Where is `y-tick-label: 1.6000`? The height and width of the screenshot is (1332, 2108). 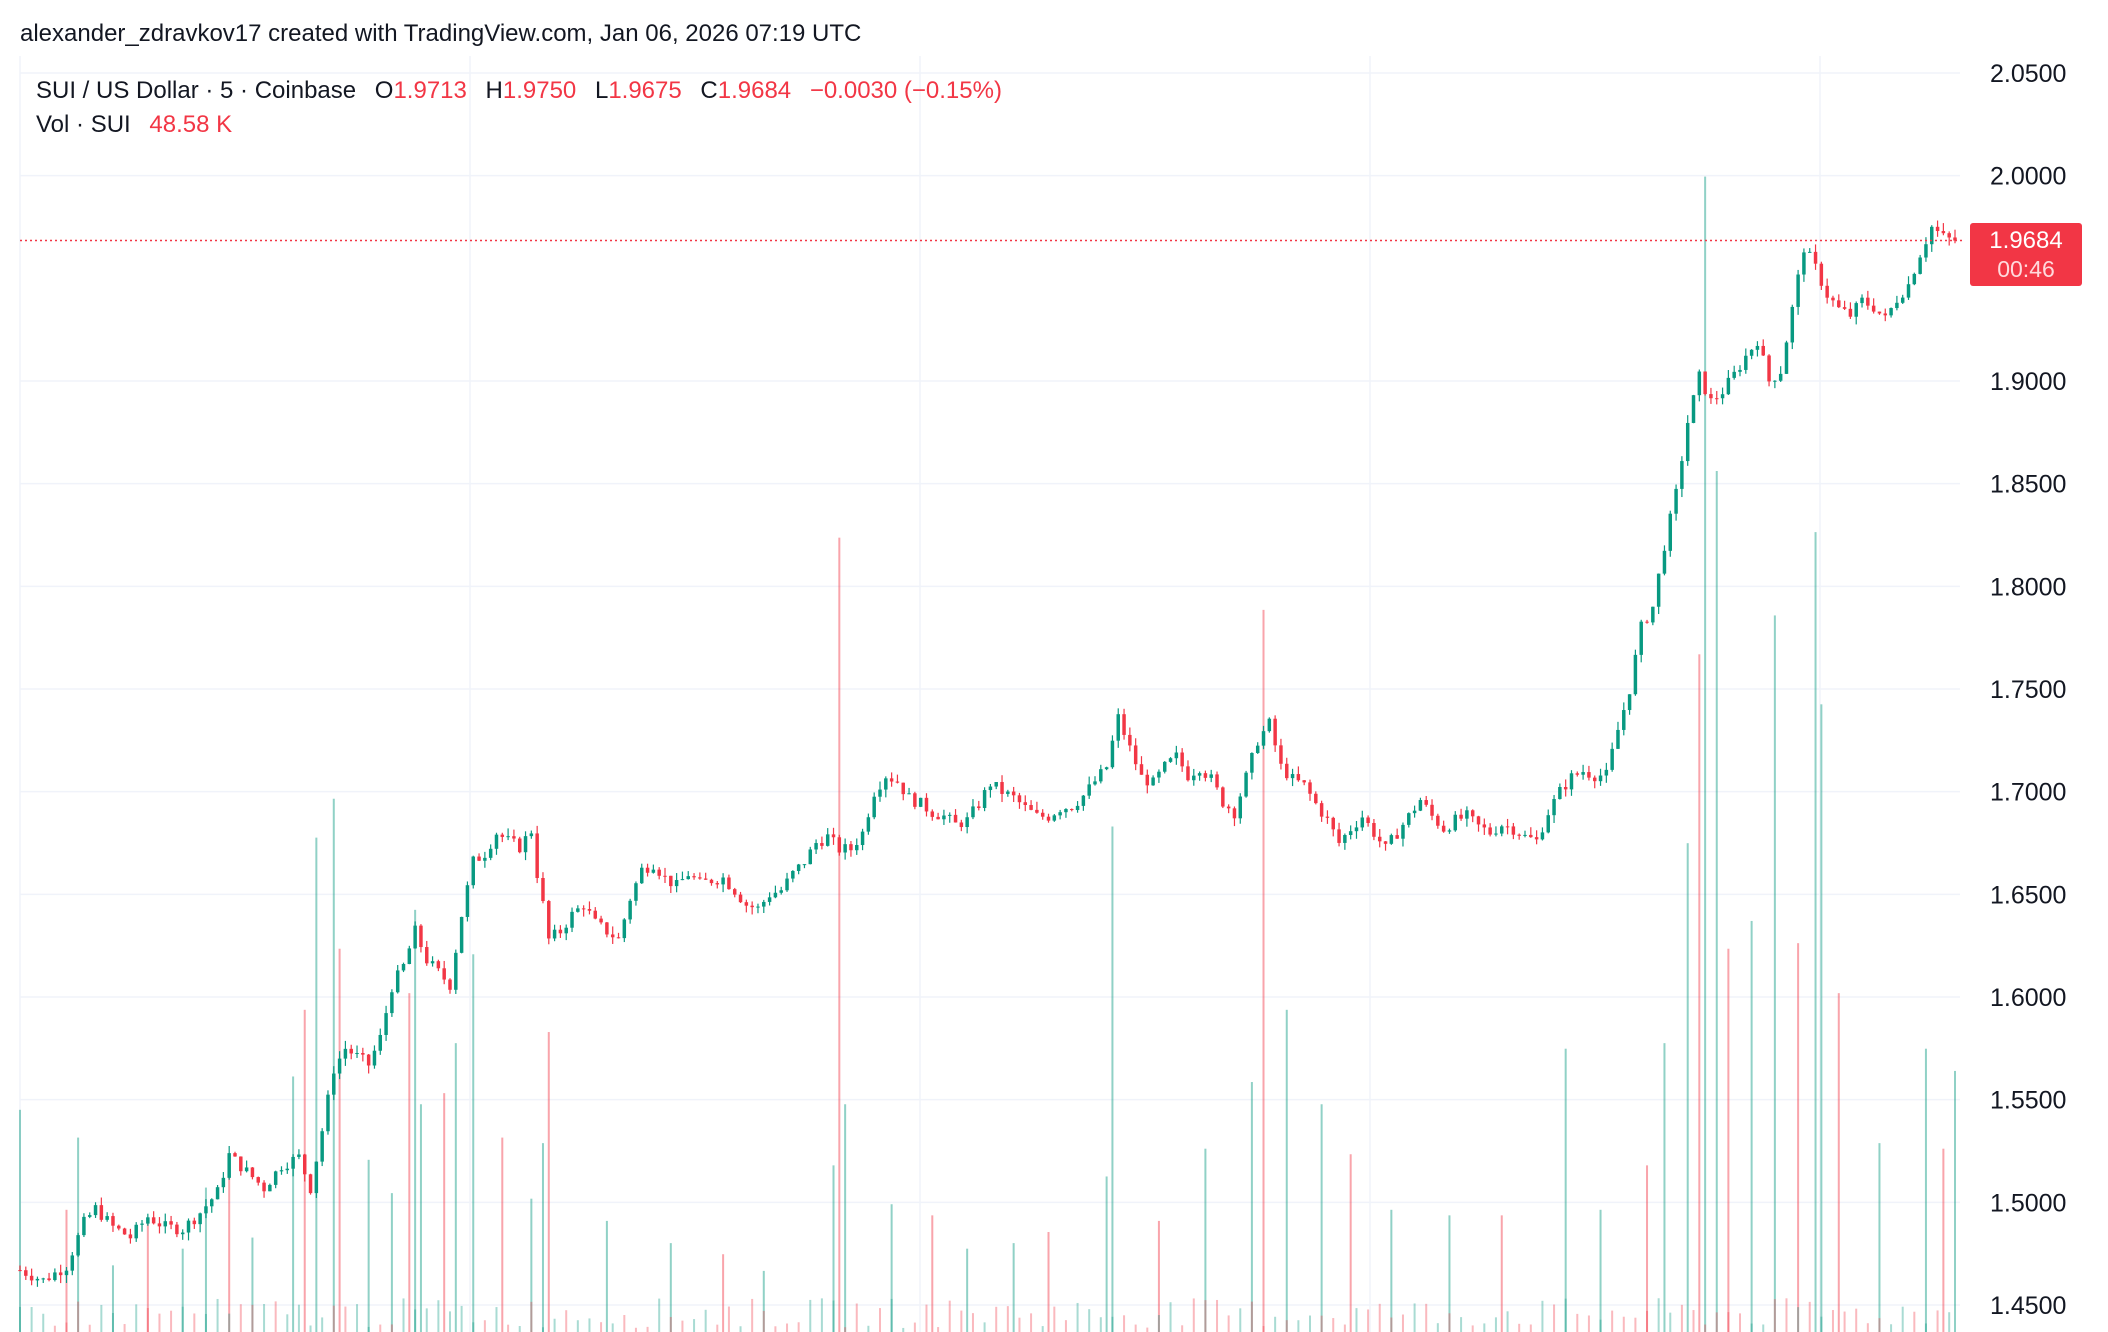
y-tick-label: 1.6000 is located at coordinates (2028, 998).